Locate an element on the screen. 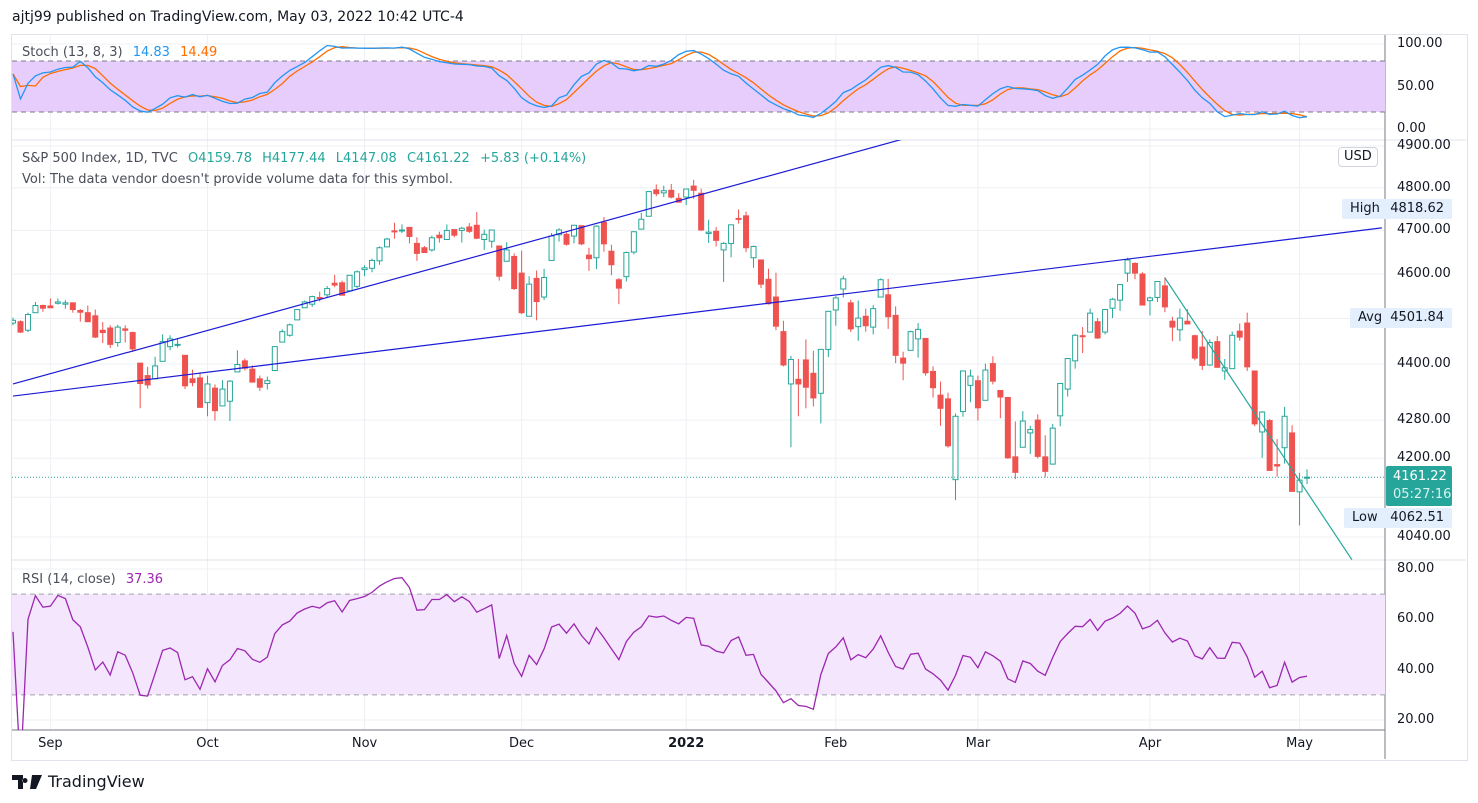 The image size is (1478, 803). tradingview-logo-icon is located at coordinates (27, 781).